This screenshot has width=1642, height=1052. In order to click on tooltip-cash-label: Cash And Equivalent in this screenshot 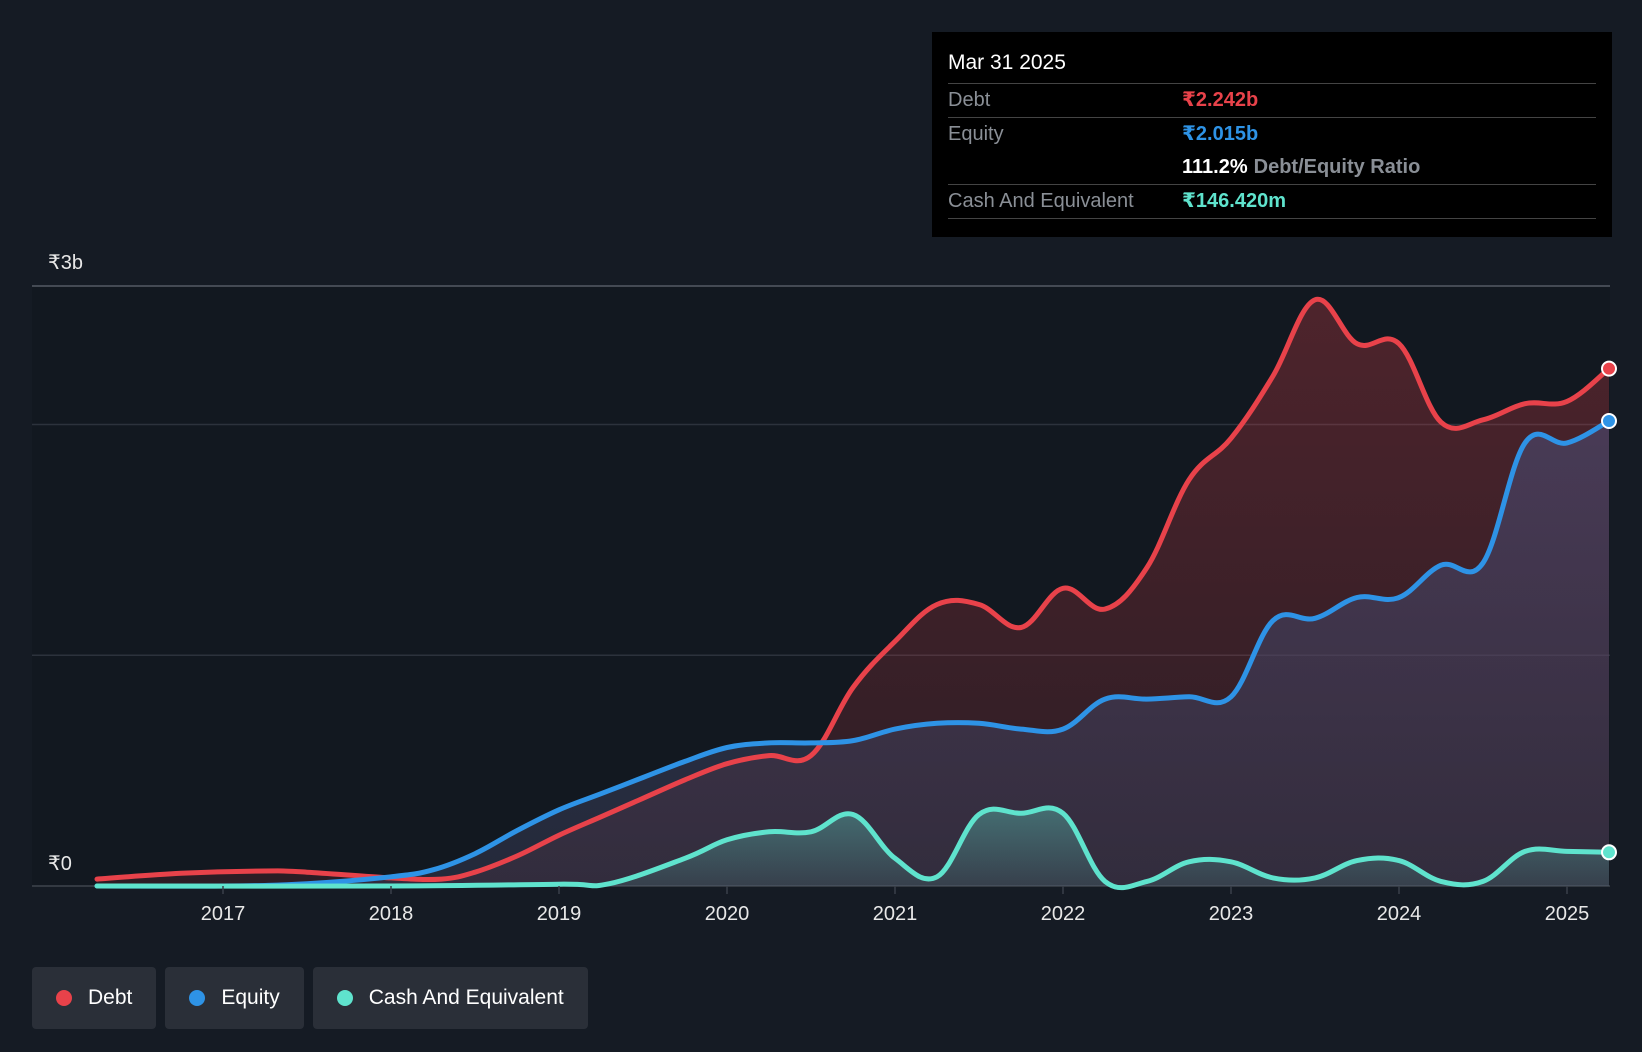, I will do `click(1041, 201)`.